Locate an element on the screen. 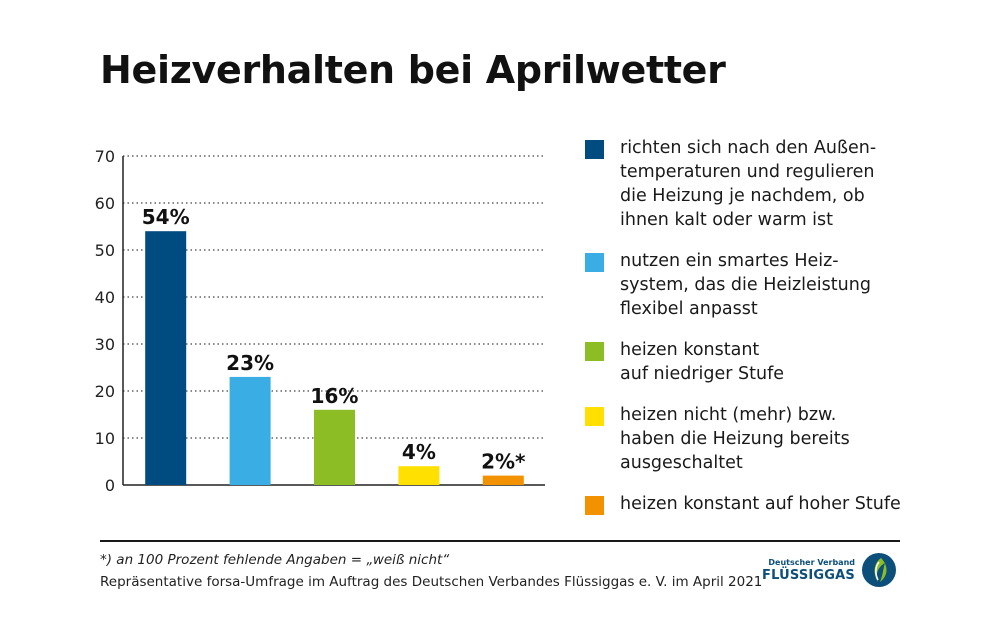  y-tick-label: 40 is located at coordinates (105, 297).